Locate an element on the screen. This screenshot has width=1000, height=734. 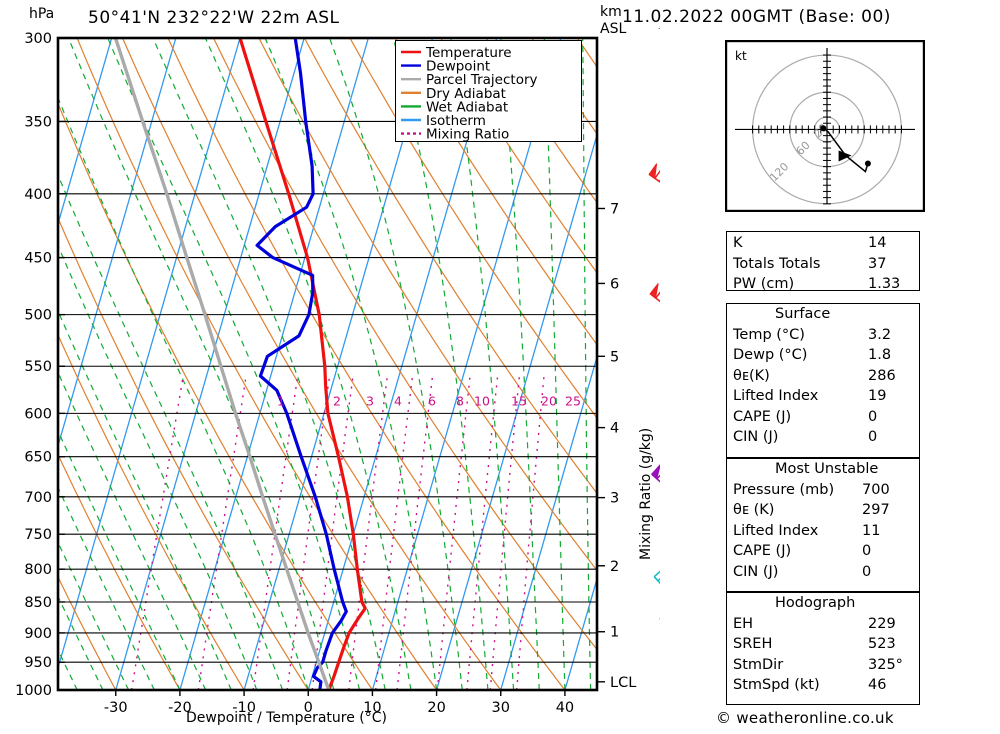
mixing-ratio-label: 20 is located at coordinates (549, 400).